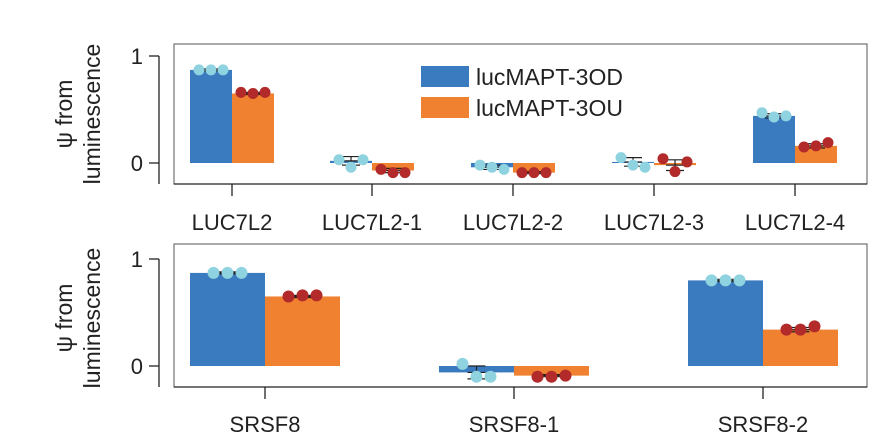 The height and width of the screenshot is (448, 878). Describe the element at coordinates (137, 259) in the screenshot. I see `bottom-ytick-label-1: 1` at that location.